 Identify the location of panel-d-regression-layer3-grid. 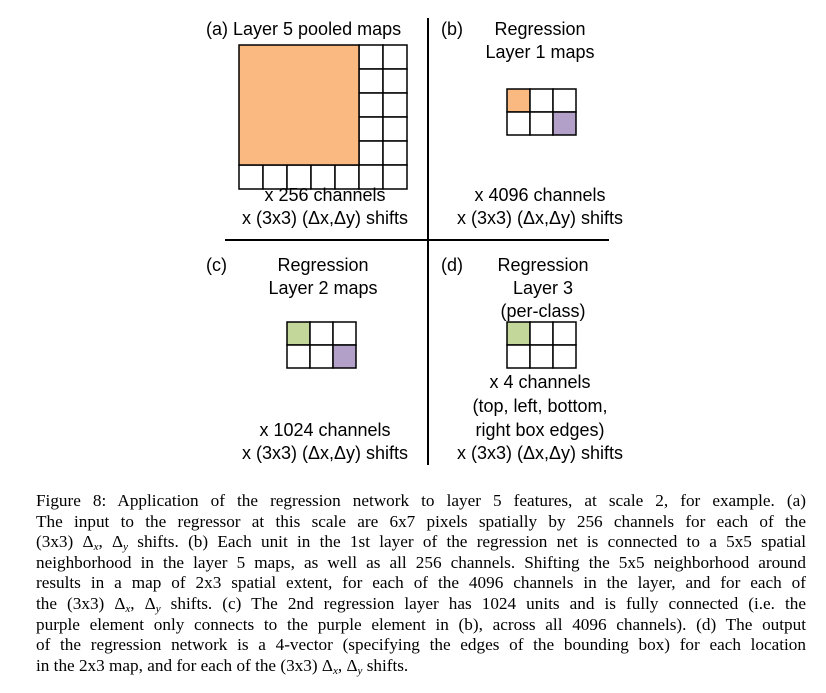
(541, 345).